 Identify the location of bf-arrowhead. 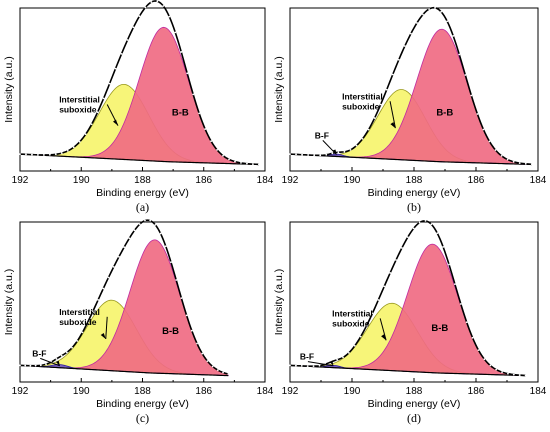
(334, 152).